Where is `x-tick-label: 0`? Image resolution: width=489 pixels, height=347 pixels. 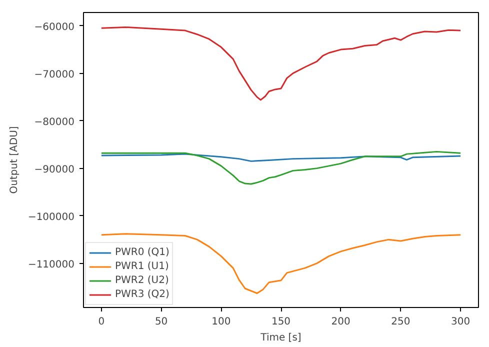
x-tick-label: 0 is located at coordinates (101, 322).